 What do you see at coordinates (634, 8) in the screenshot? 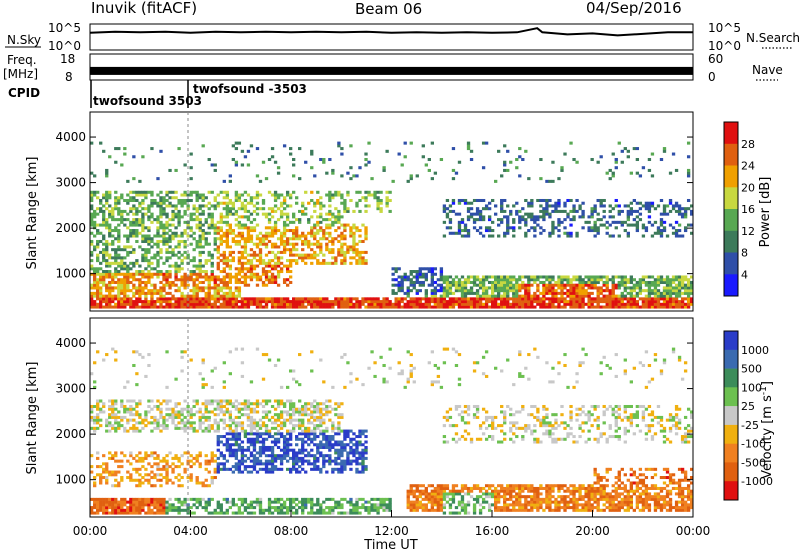
I see `date-title: 04/Sep/2016` at bounding box center [634, 8].